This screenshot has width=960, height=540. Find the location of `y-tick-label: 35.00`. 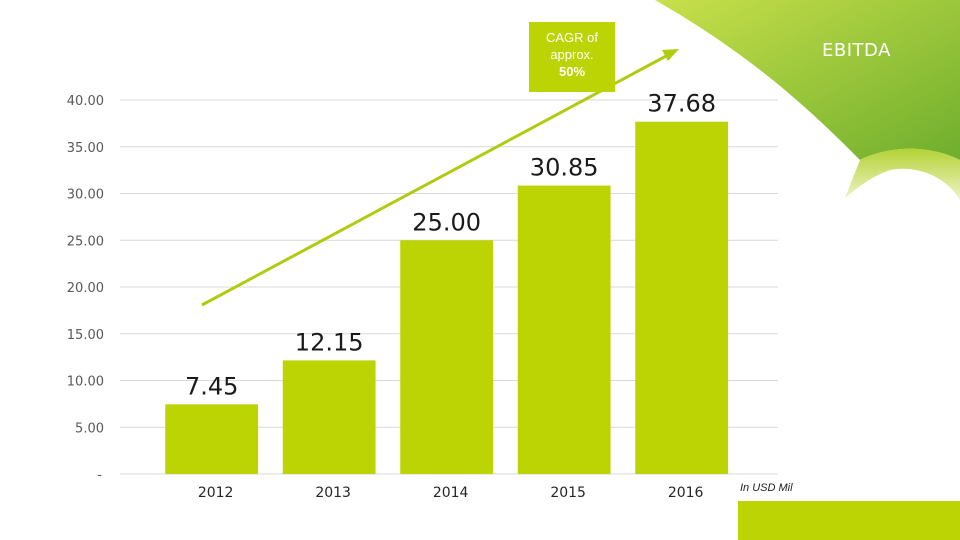

y-tick-label: 35.00 is located at coordinates (85, 148).